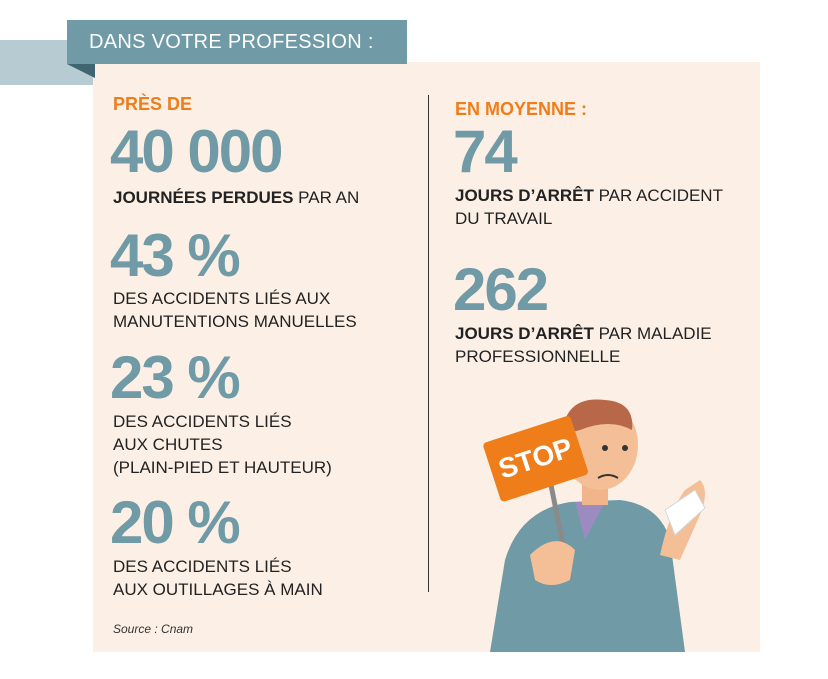 The height and width of the screenshot is (679, 828). I want to click on text: PAR AN, so click(329, 197).